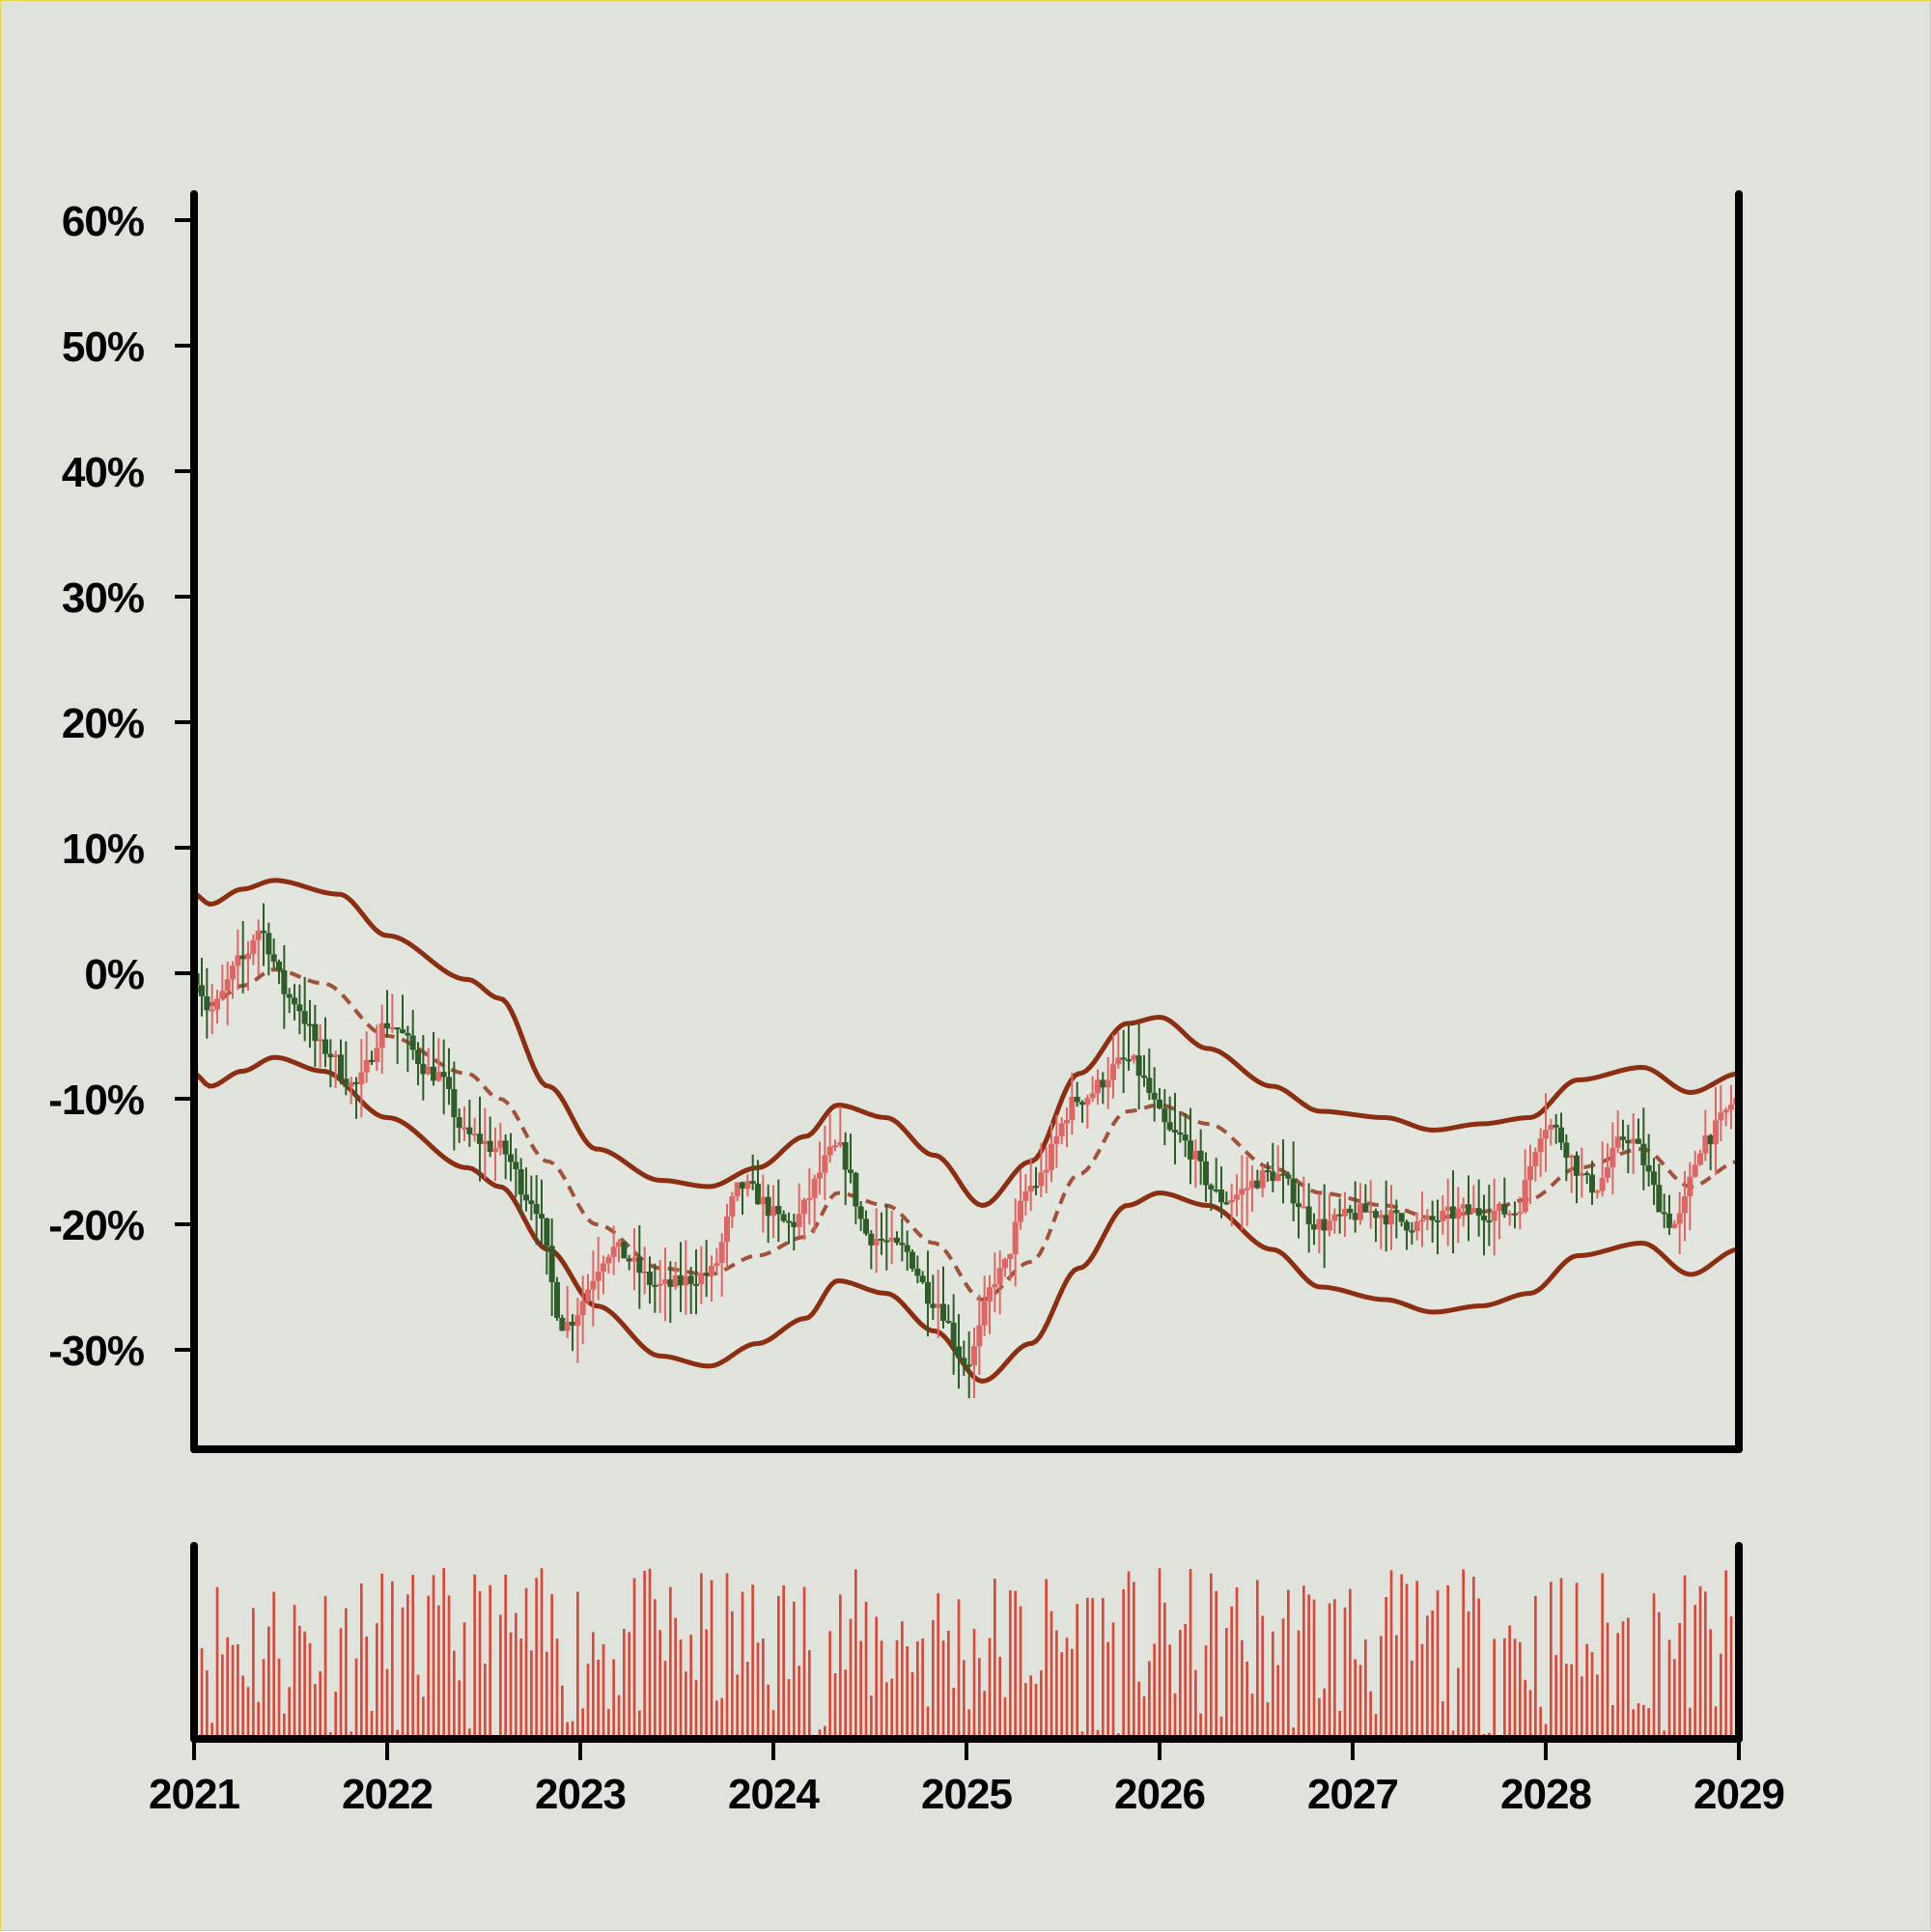 This screenshot has height=1932, width=1931. What do you see at coordinates (580, 1795) in the screenshot?
I see `x-tick-label: 2023` at bounding box center [580, 1795].